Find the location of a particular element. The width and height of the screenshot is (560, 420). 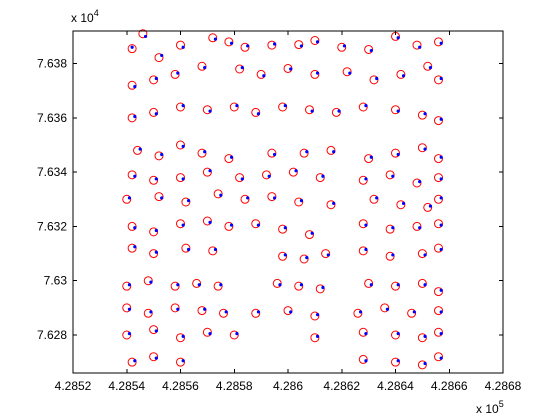

y-tick-label: 7.634 is located at coordinates (52, 172).